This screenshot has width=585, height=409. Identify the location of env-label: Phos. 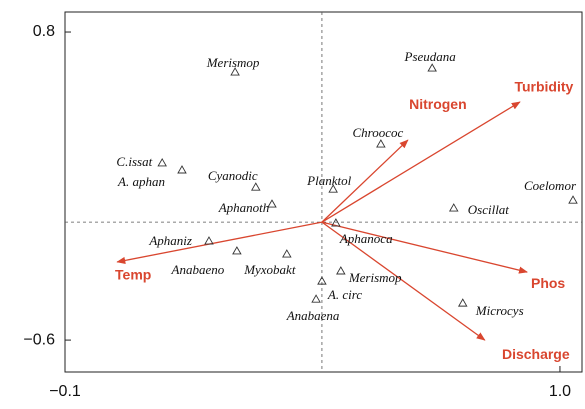
(548, 283).